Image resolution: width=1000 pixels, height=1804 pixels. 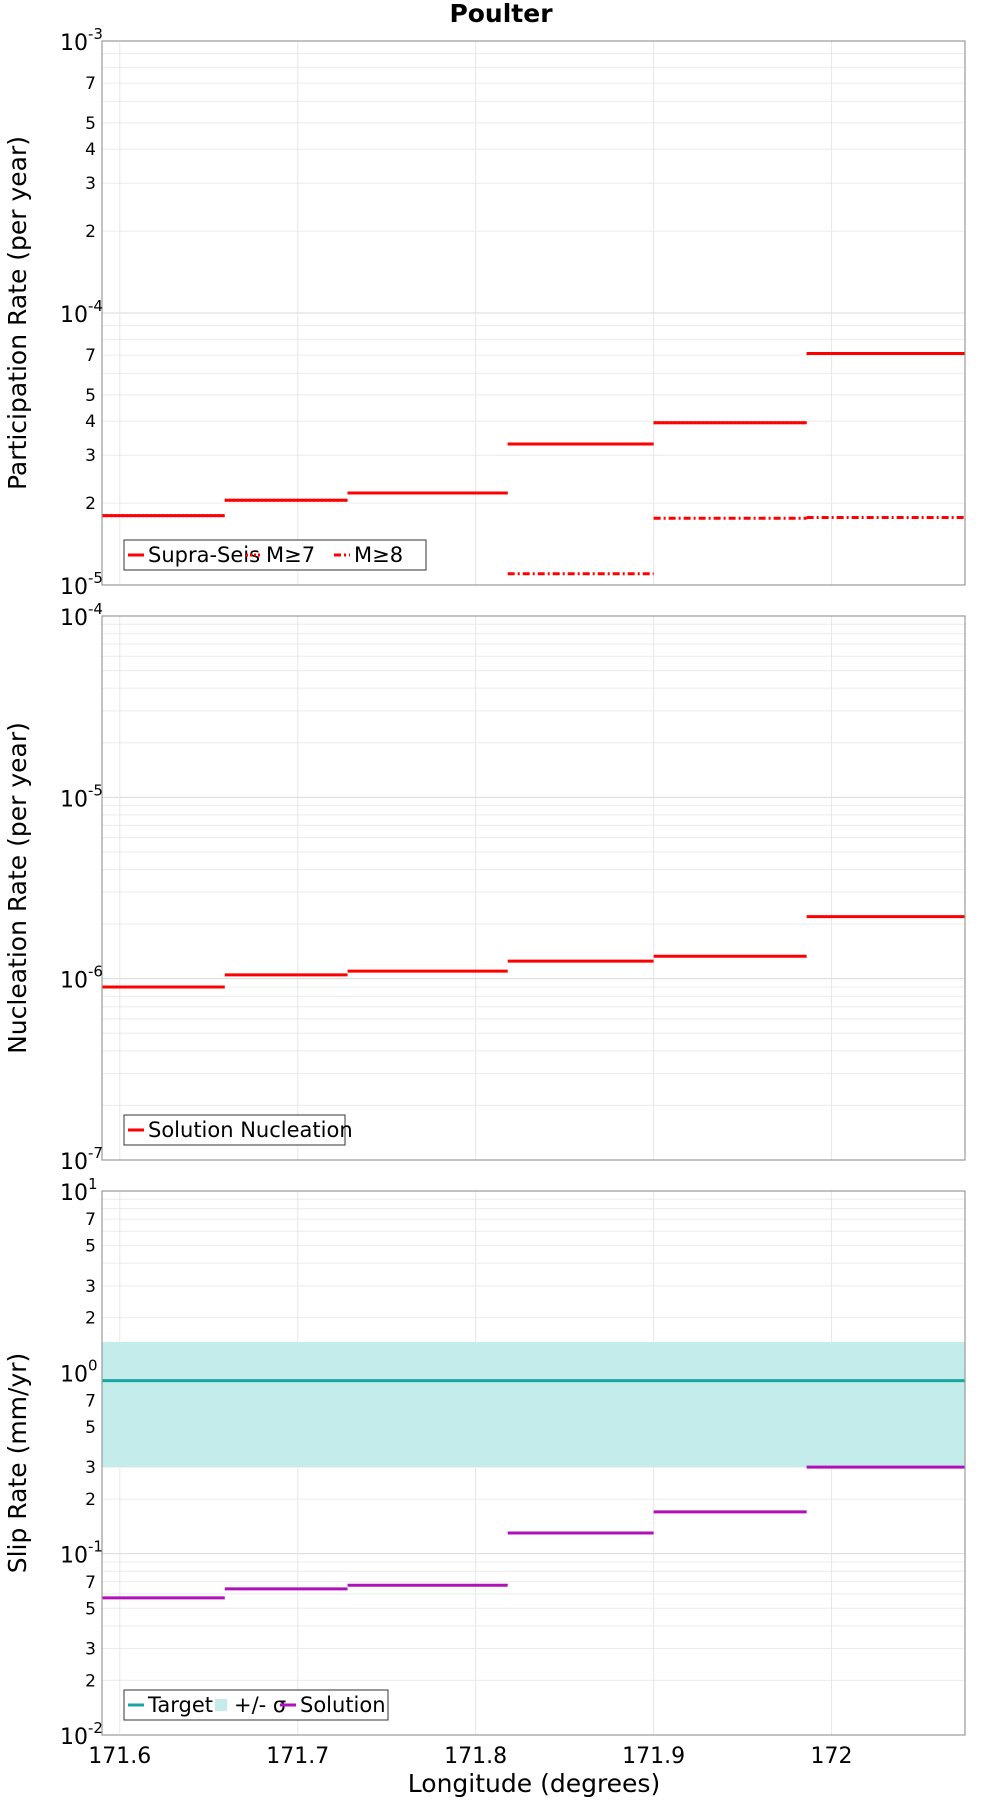 What do you see at coordinates (81, 978) in the screenshot?
I see `y-tick-label: 10⁻⁶` at bounding box center [81, 978].